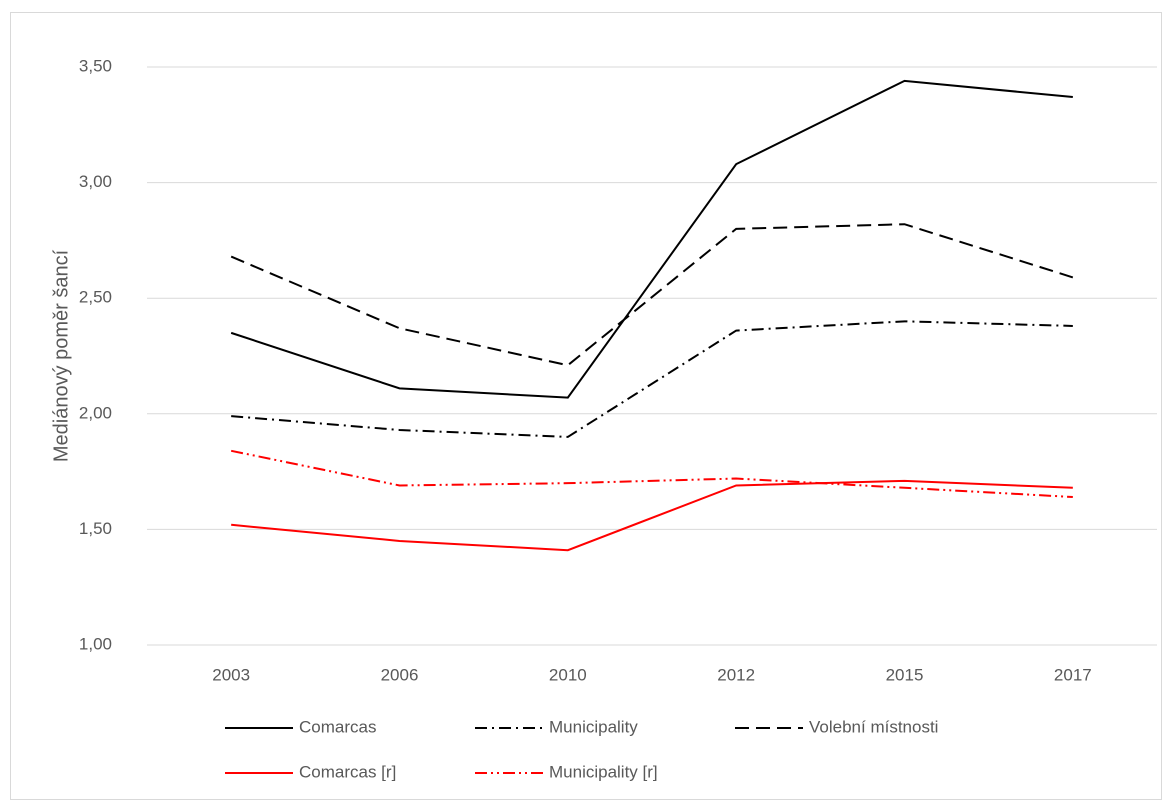 The width and height of the screenshot is (1172, 806). I want to click on x-tick-label: 2012, so click(736, 674).